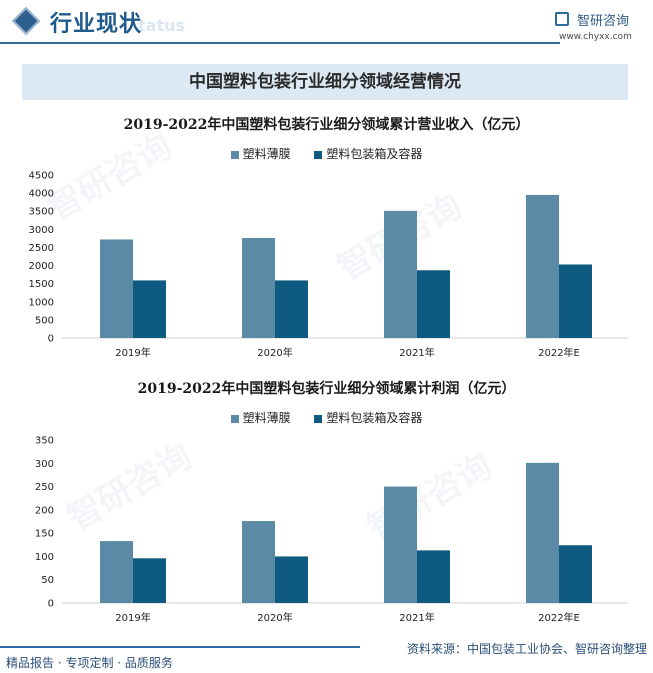 This screenshot has width=653, height=673. What do you see at coordinates (41, 284) in the screenshot?
I see `y-tick-label: 1500` at bounding box center [41, 284].